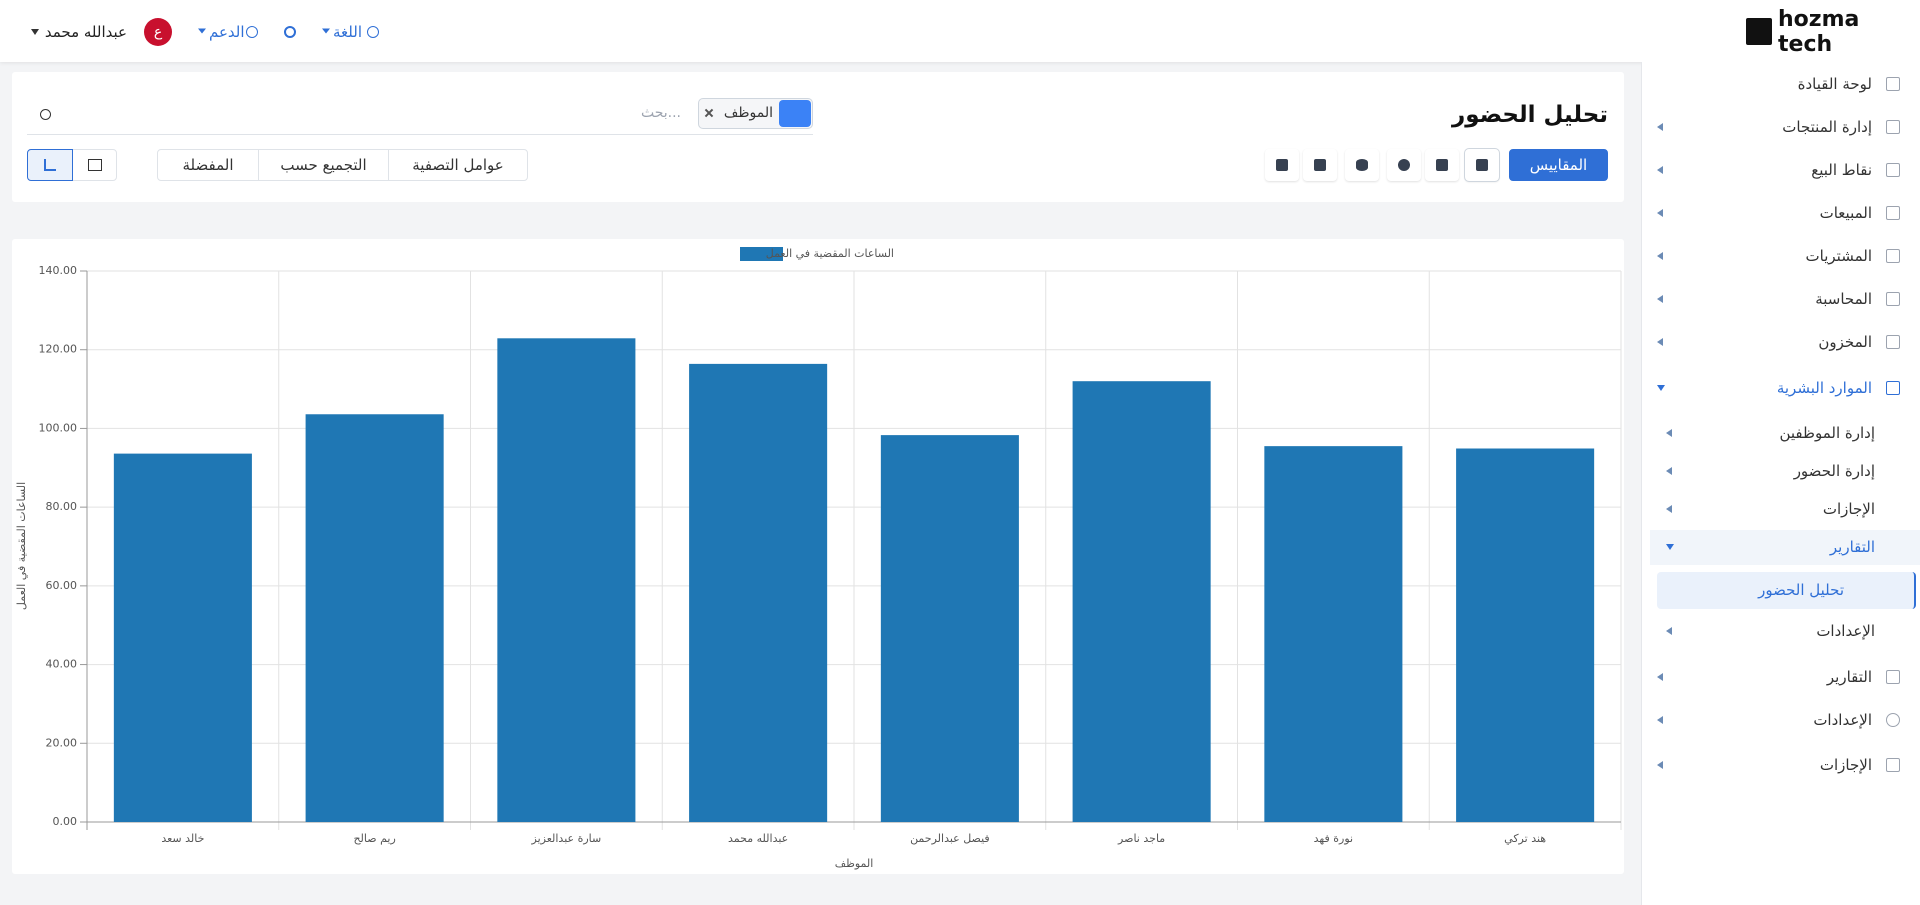  I want to click on search-icon, so click(45, 114).